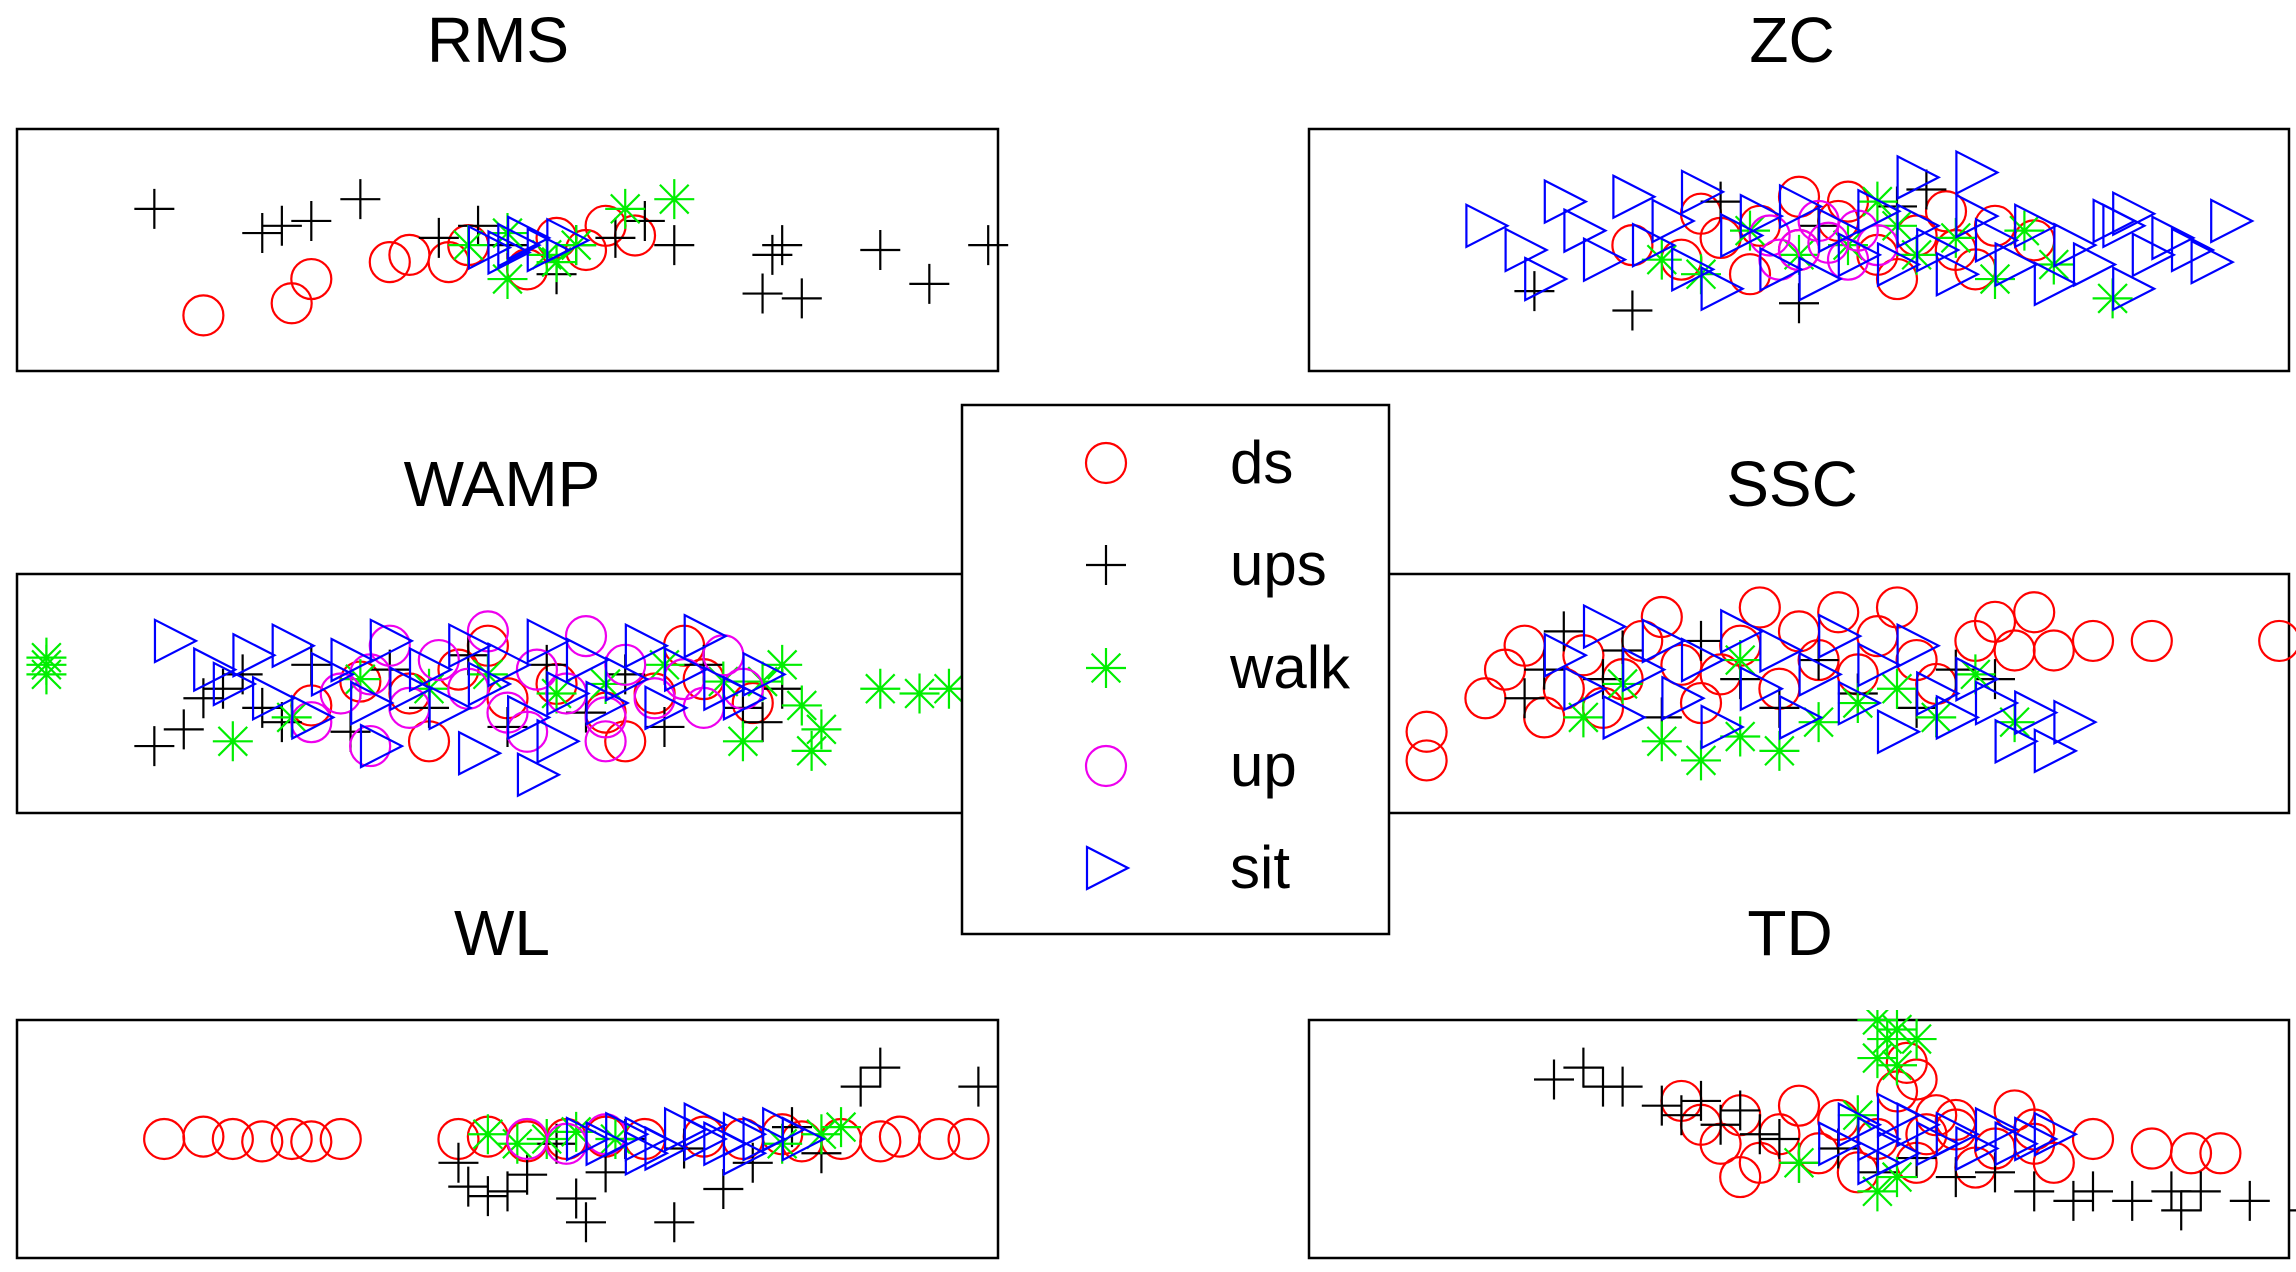 The width and height of the screenshot is (2296, 1272). Describe the element at coordinates (502, 484) in the screenshot. I see `panel-title-wamp: WAMP` at that location.